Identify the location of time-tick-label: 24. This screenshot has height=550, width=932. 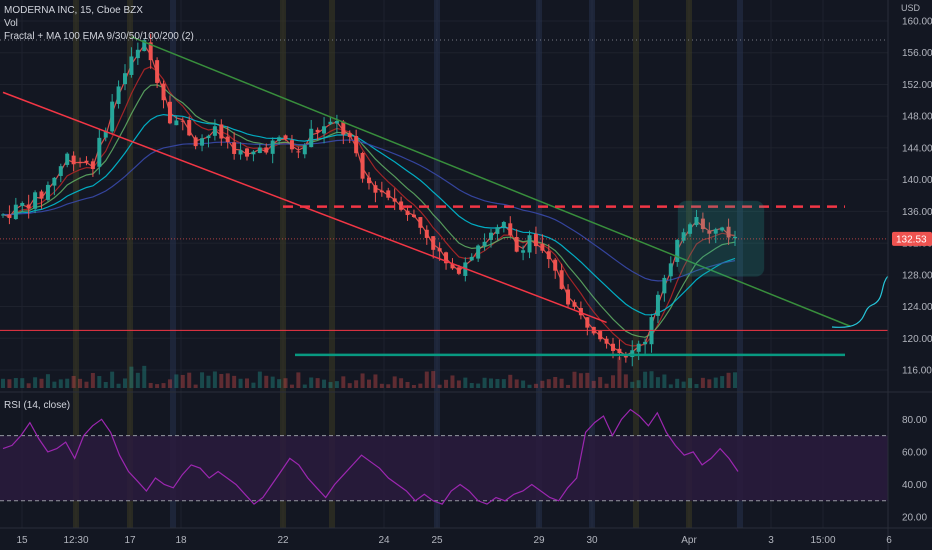
(384, 540).